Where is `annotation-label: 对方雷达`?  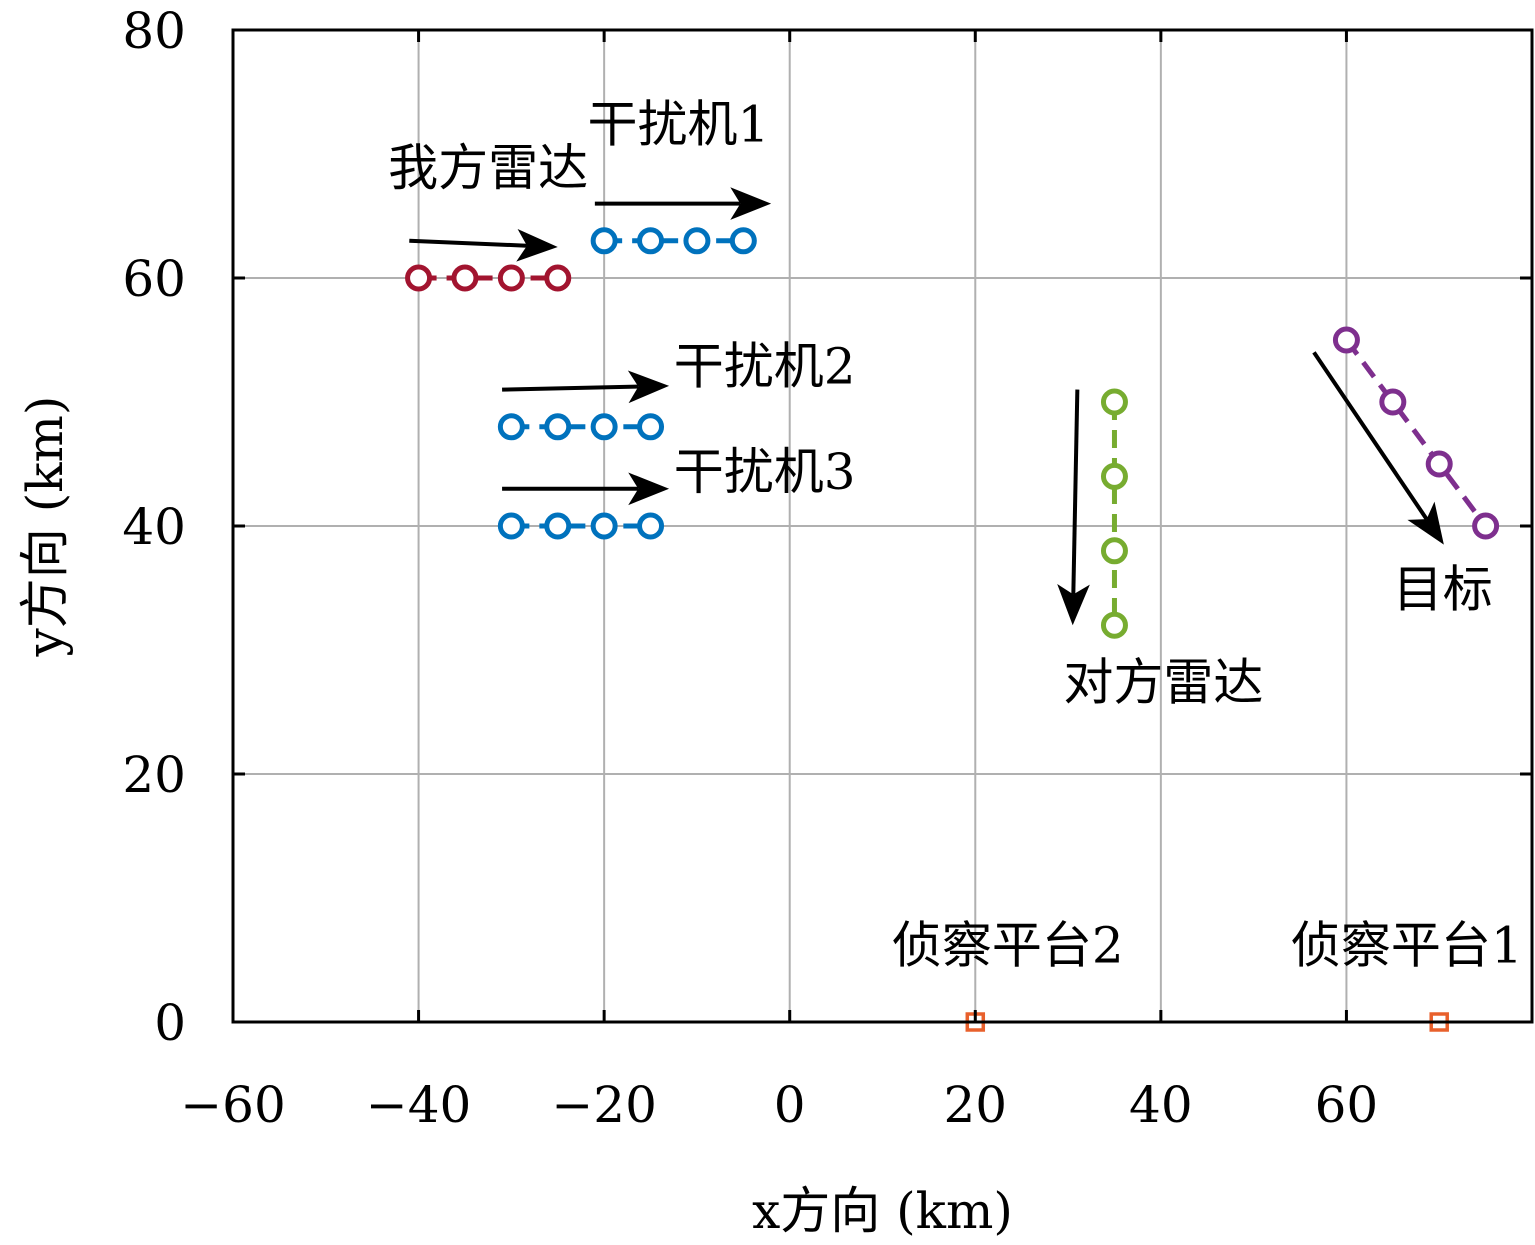 annotation-label: 对方雷达 is located at coordinates (1163, 683).